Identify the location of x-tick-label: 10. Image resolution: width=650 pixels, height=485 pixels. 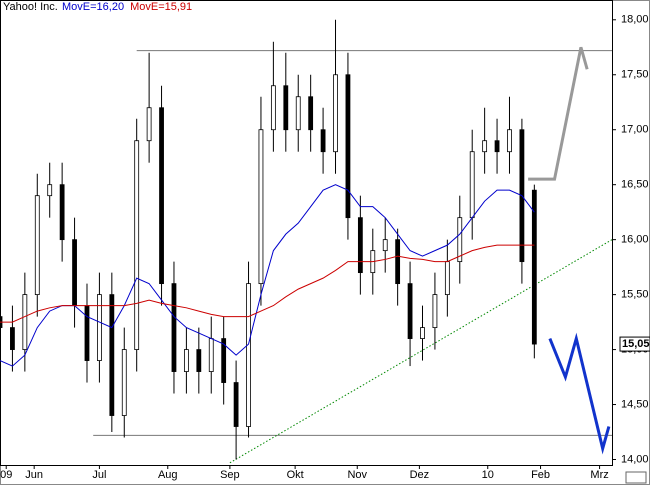
(488, 475).